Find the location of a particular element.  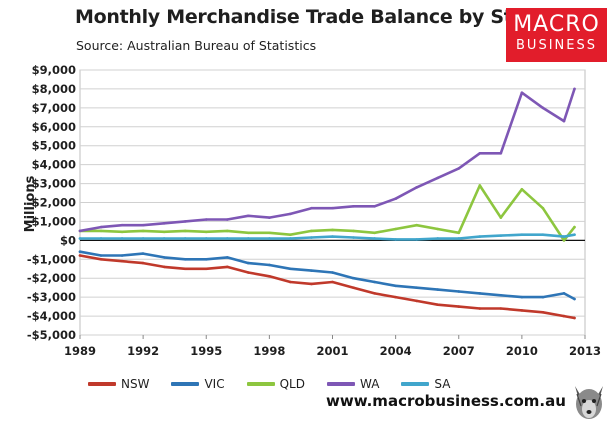

x-tick-label: 2013 is located at coordinates (585, 351).